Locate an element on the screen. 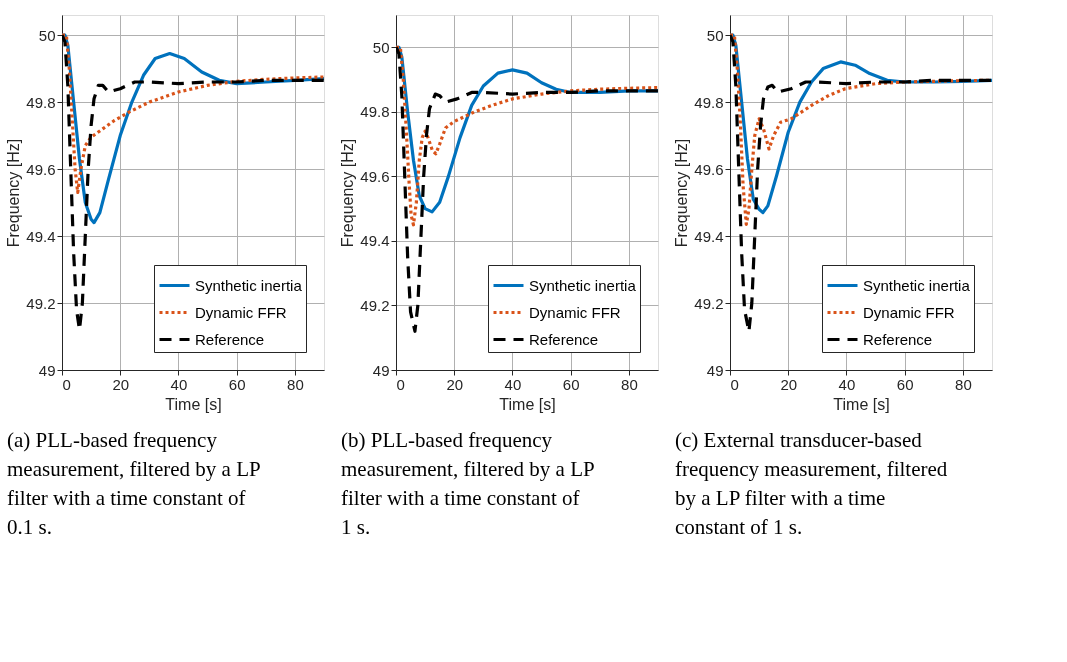  text: (a) PLL-based frequency measurement, filtered by a LP filter with a time constant of 0.1 s. is located at coordinates (134, 483).